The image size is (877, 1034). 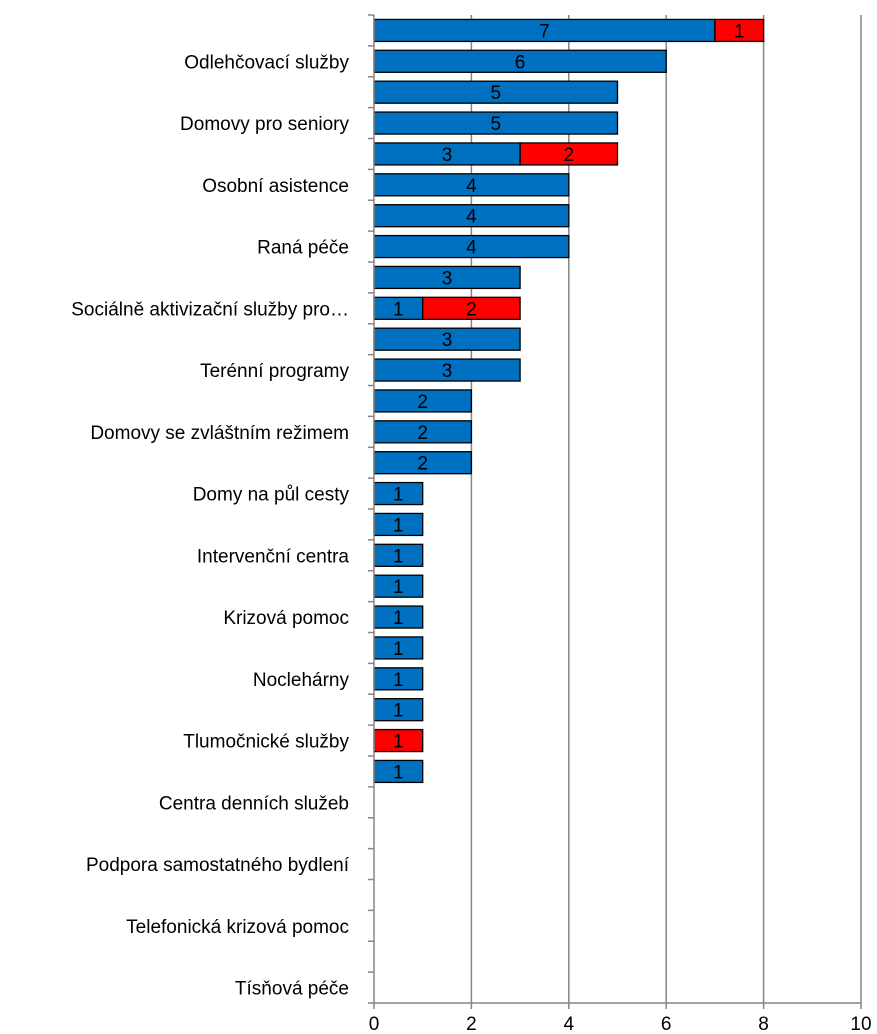 What do you see at coordinates (271, 495) in the screenshot?
I see `category-label-15: Domy na půl cesty` at bounding box center [271, 495].